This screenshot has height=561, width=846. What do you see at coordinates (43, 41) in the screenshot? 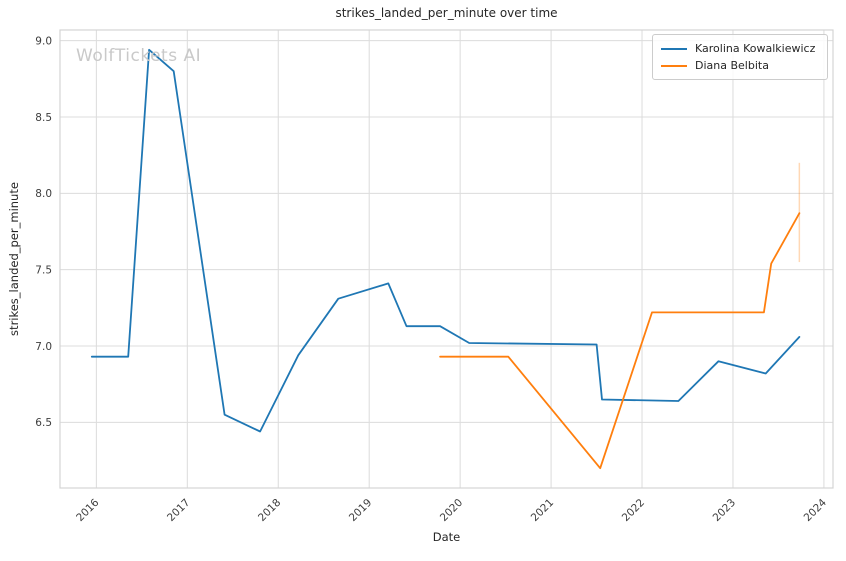
I see `y-tick-label: 9.0` at bounding box center [43, 41].